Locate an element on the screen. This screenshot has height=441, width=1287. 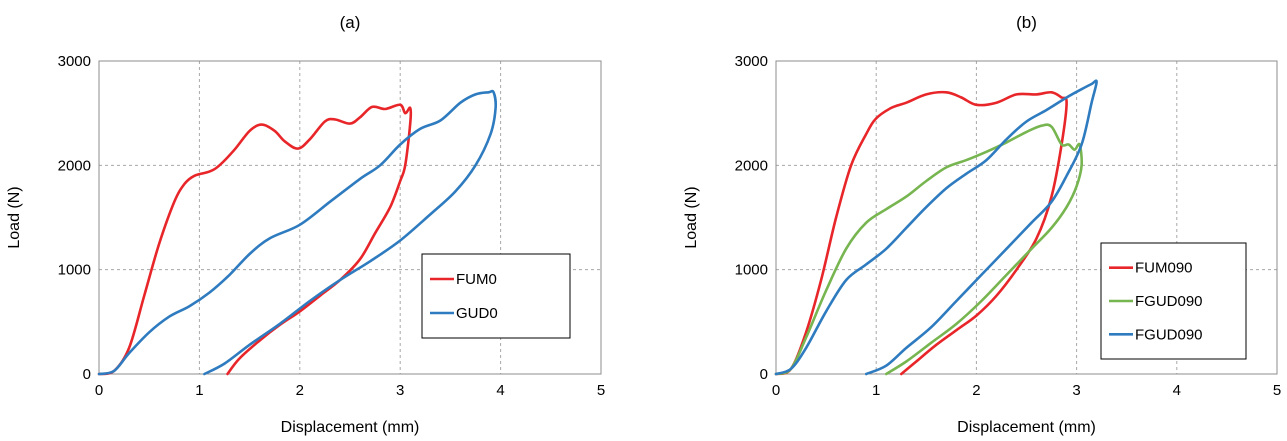
legend-label-1: GUD0 is located at coordinates (477, 313).